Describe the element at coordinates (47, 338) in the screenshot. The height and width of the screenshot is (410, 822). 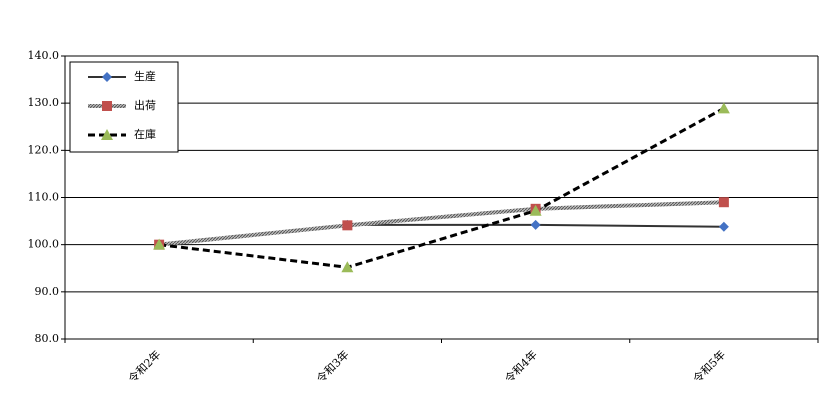
I see `y-tick-label: 80.0` at that location.